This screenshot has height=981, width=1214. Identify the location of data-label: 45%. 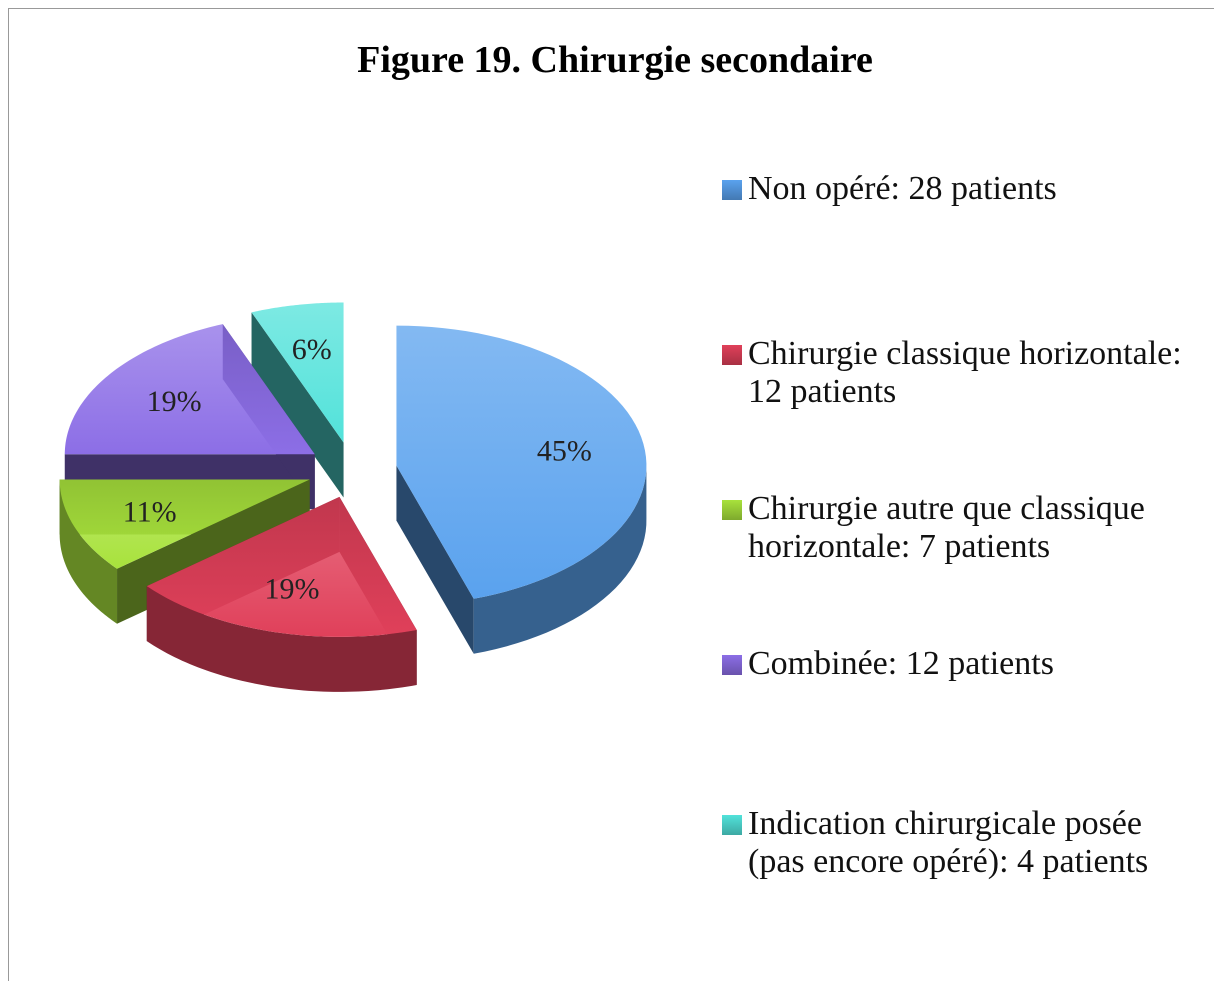
(564, 451).